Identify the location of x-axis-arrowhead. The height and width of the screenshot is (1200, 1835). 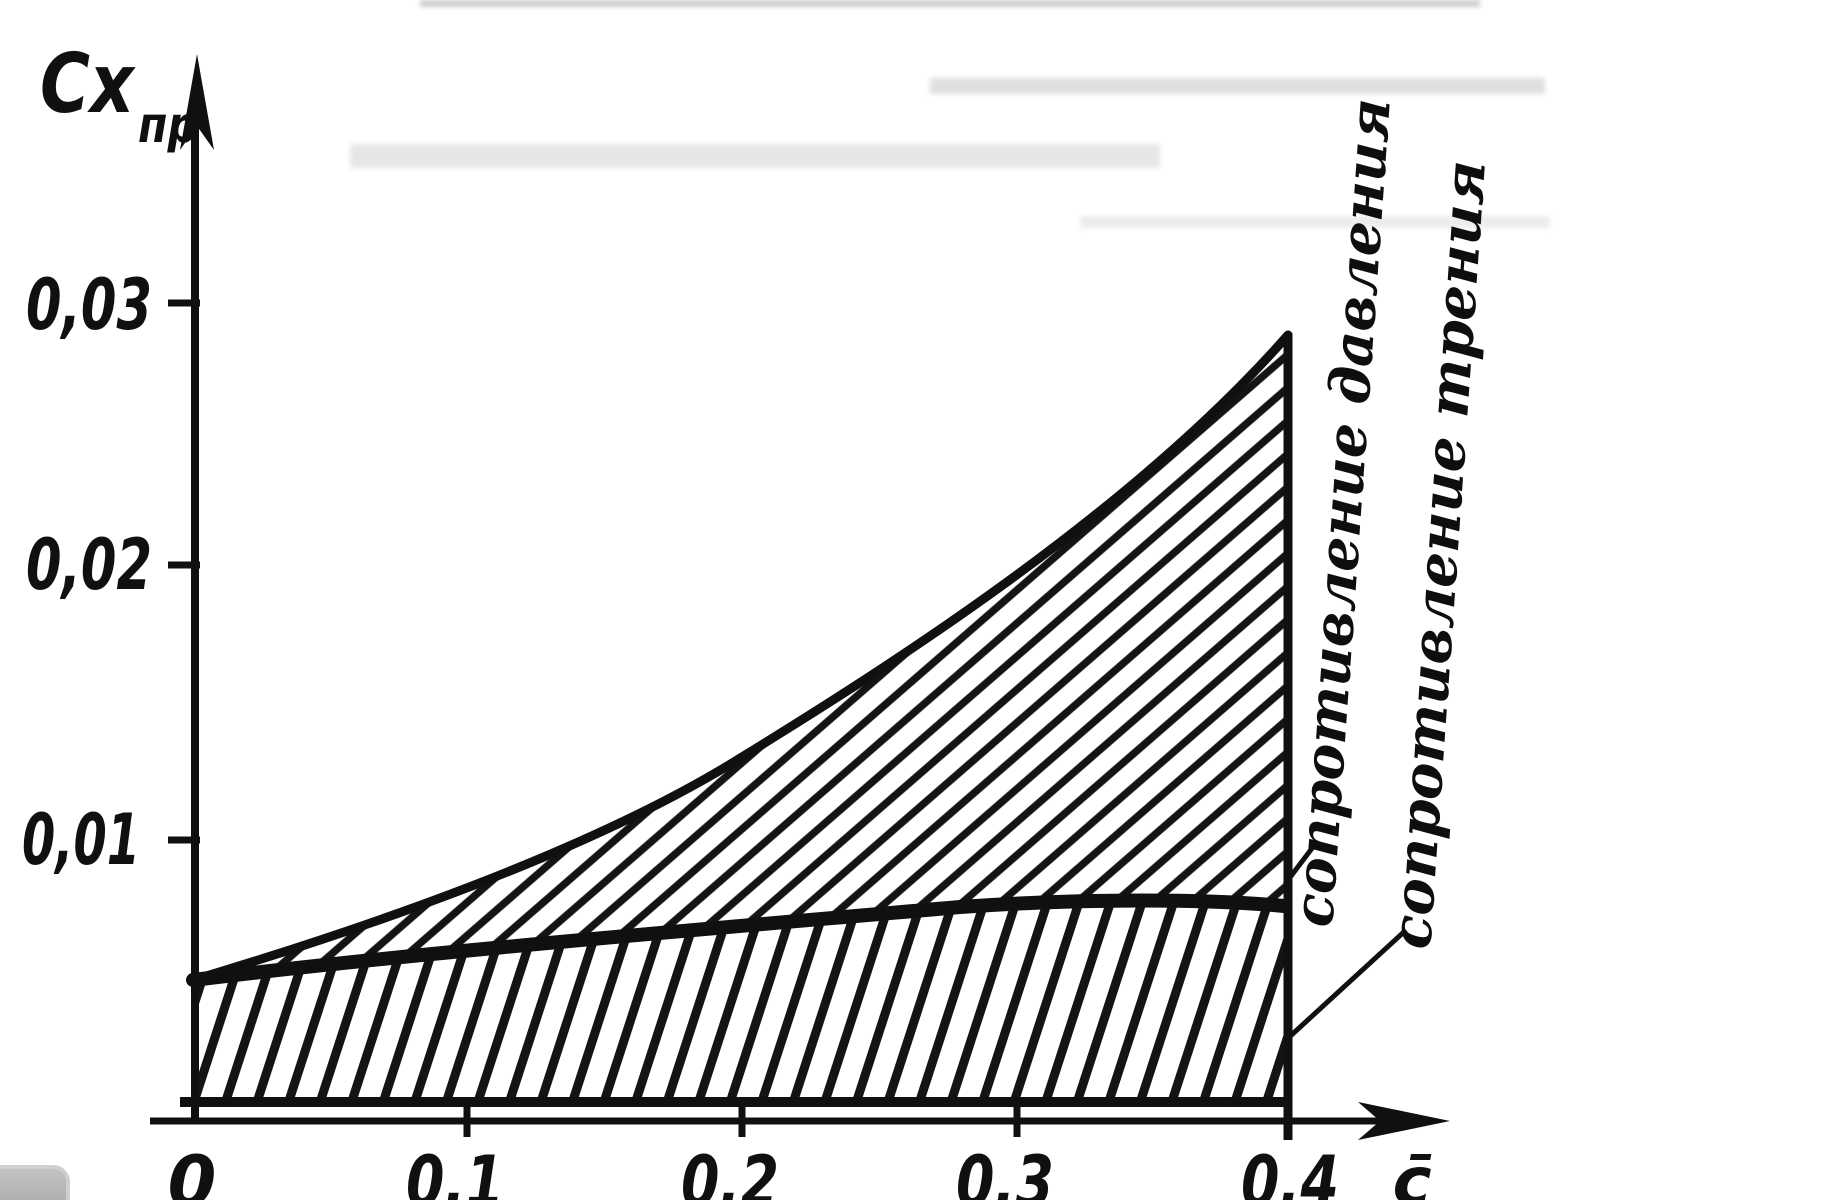
(1404, 1121).